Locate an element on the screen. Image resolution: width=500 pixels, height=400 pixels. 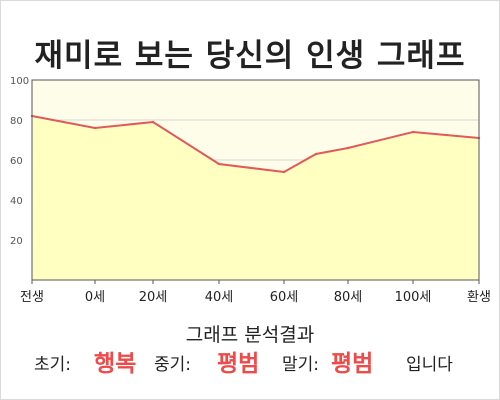
x-tick-label: 80세 is located at coordinates (348, 297).